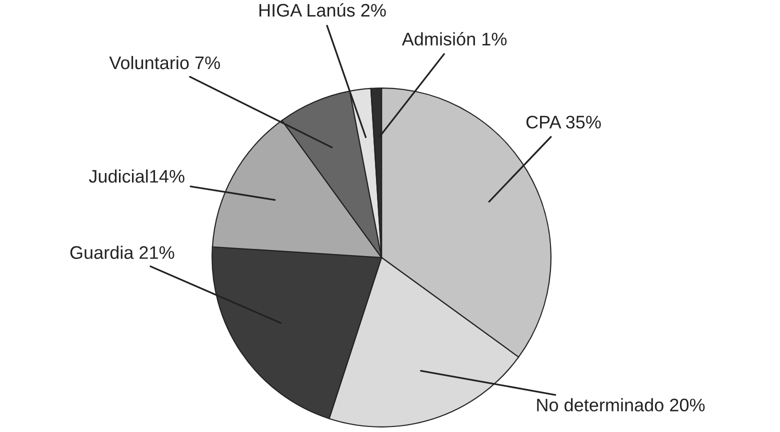 Image resolution: width=780 pixels, height=432 pixels. I want to click on slice-label: Judicial14%, so click(136, 176).